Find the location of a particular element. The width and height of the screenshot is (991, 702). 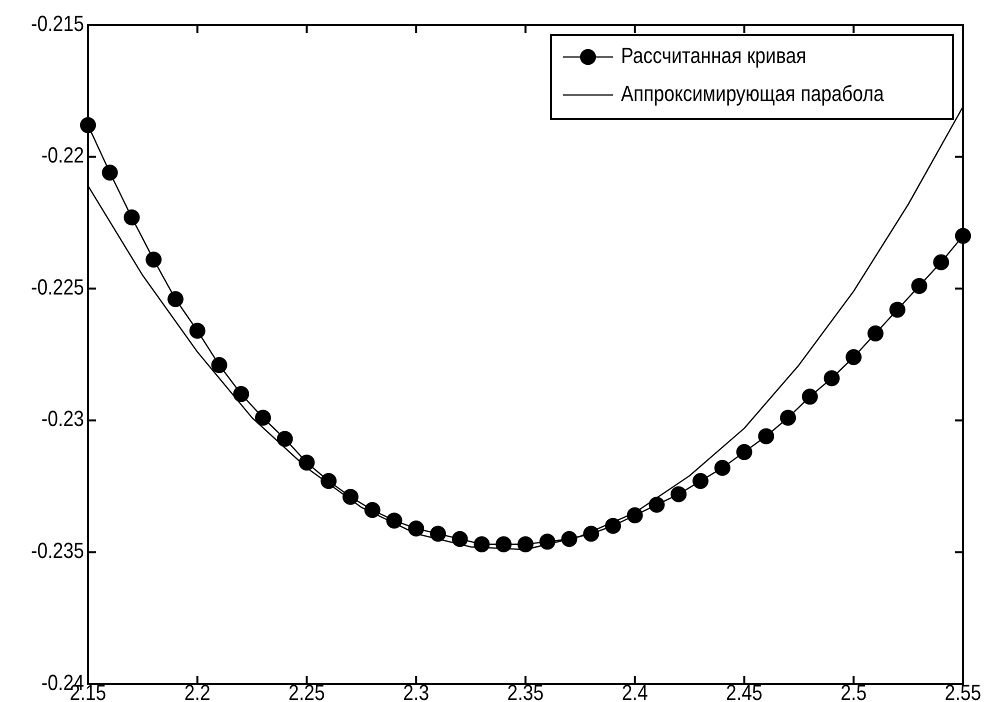

y-tick-label: -0.235 is located at coordinates (57, 552).